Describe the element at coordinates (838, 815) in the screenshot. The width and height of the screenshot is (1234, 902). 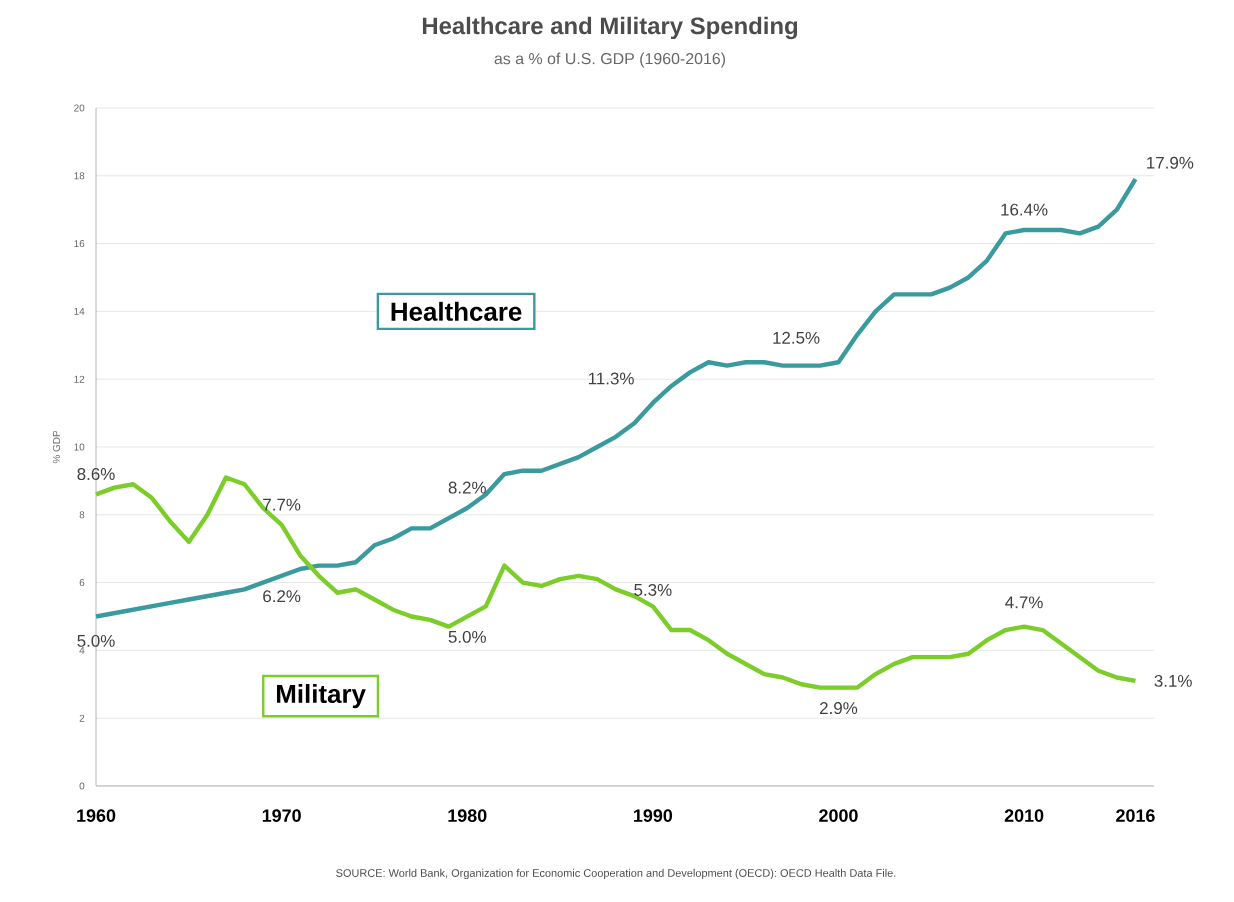
I see `x-tick-label: 2000` at that location.